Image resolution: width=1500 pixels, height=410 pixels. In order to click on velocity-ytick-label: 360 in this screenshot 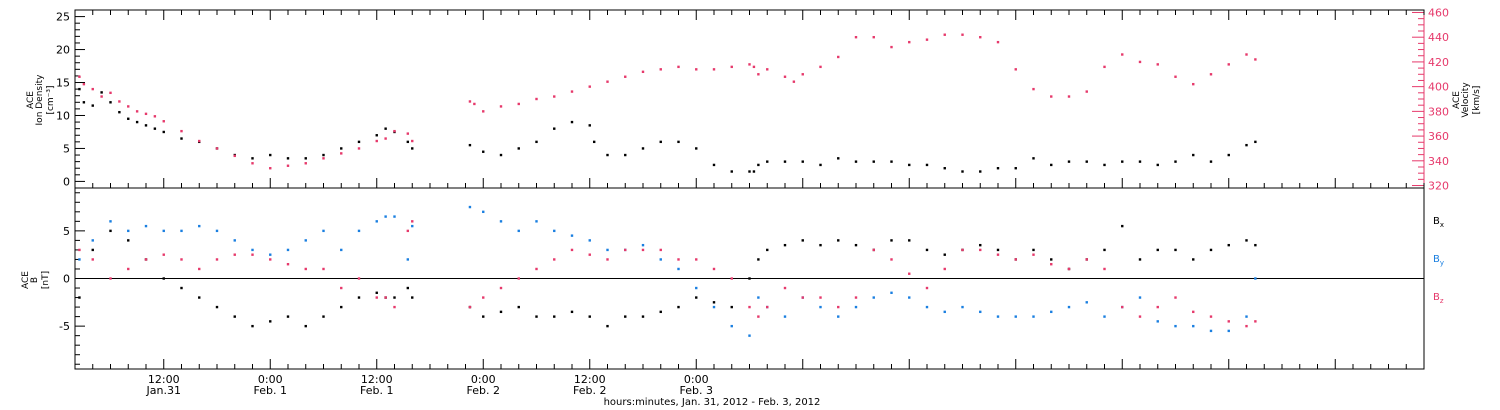, I will do `click(1438, 136)`.